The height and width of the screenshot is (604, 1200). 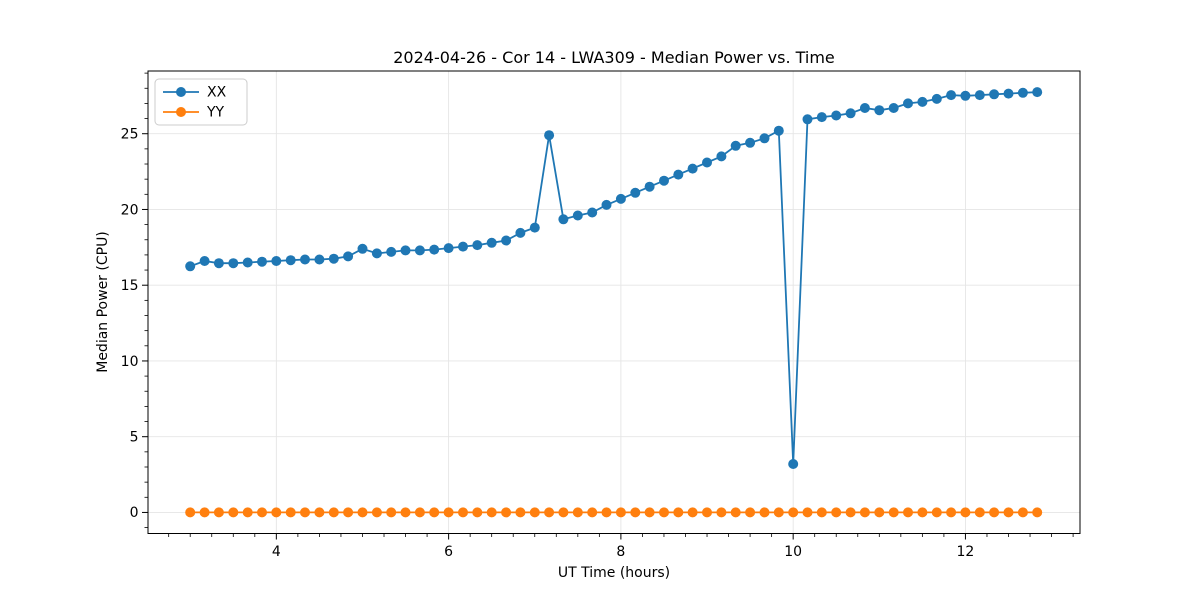 What do you see at coordinates (130, 135) in the screenshot?
I see `y-tick-label: 25` at bounding box center [130, 135].